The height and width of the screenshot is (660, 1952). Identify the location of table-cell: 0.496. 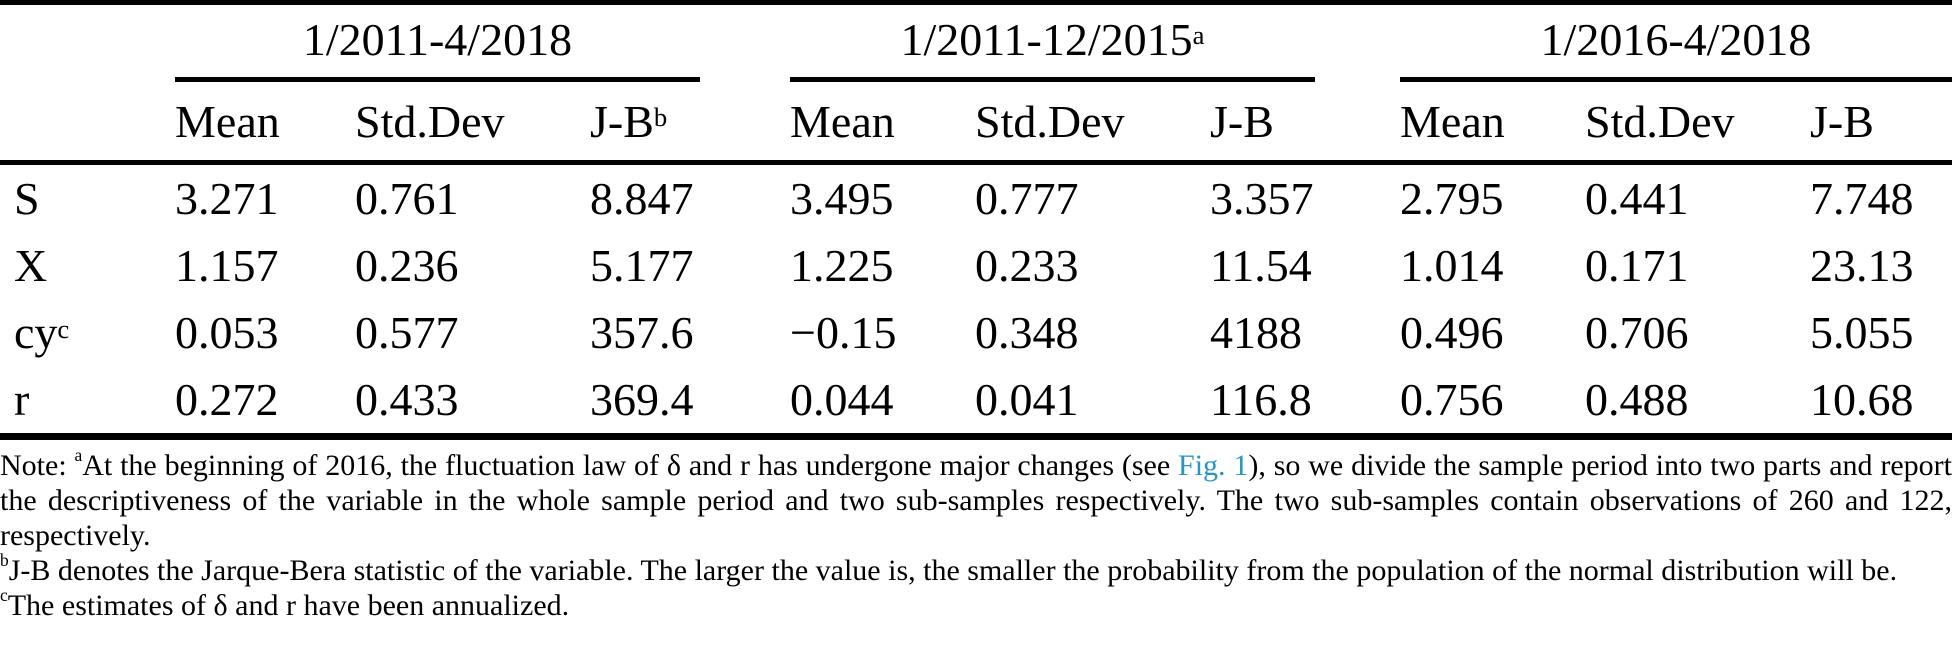
(1452, 332).